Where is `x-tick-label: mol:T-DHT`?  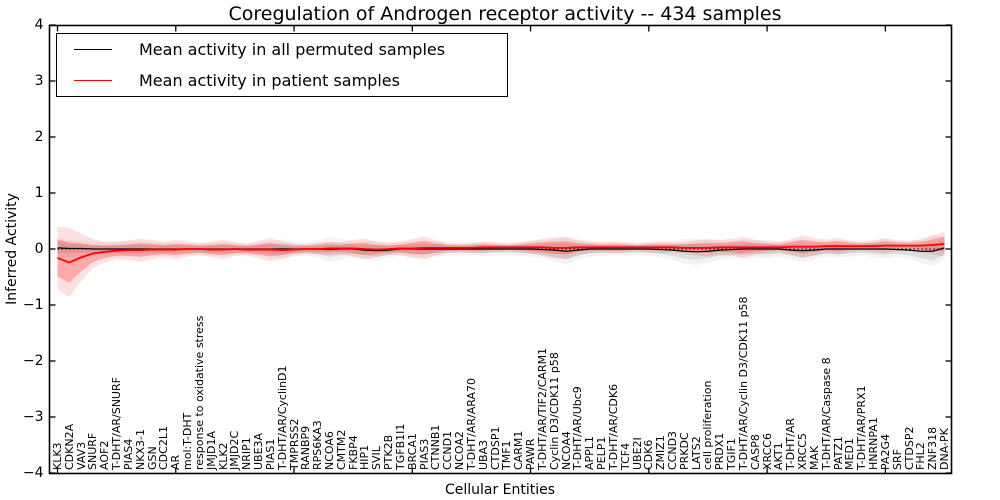
x-tick-label: mol:T-DHT is located at coordinates (188, 441).